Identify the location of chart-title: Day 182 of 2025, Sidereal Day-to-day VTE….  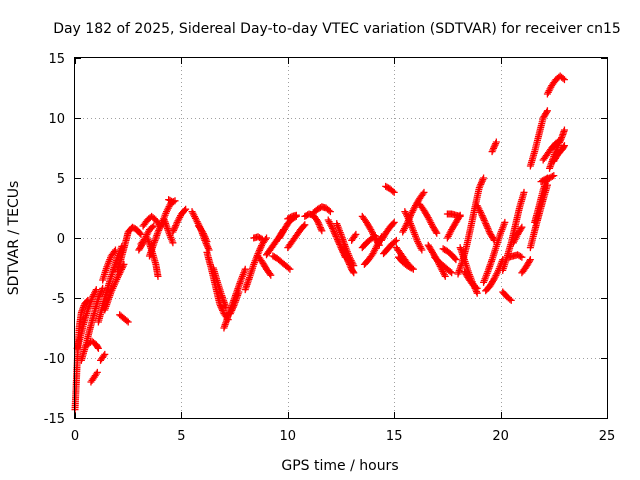
(337, 29).